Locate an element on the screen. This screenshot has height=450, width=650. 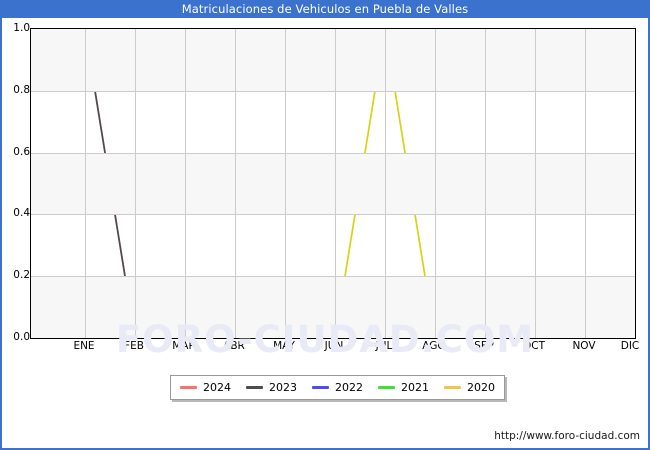
legend-item-2023: 2023 is located at coordinates (271, 387).